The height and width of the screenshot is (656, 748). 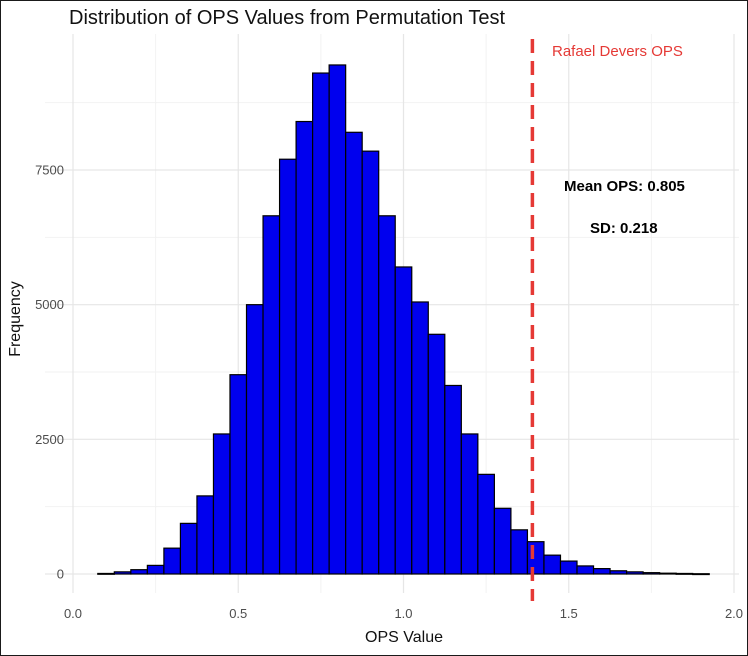 I want to click on y-tick-label: 2500, so click(x=49, y=439).